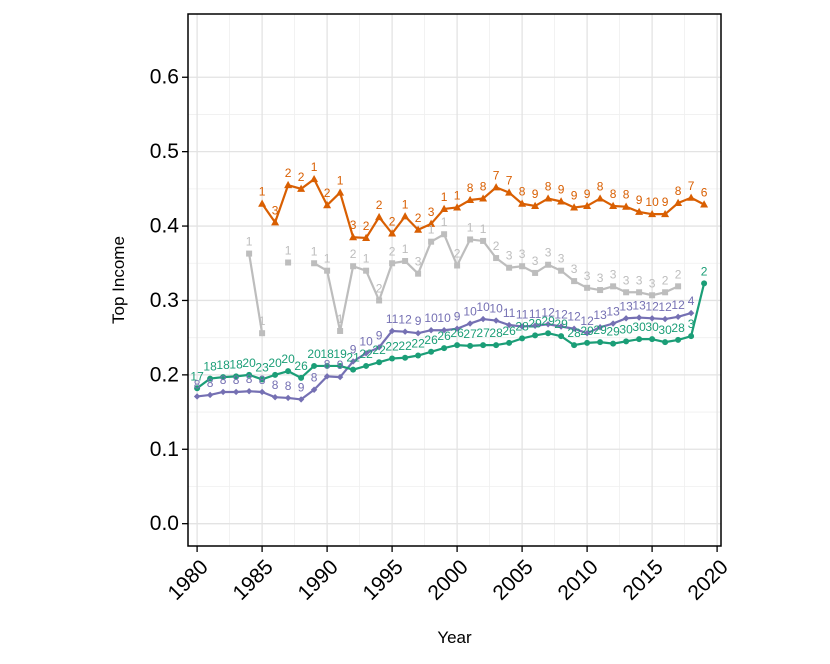  Describe the element at coordinates (626, 306) in the screenshot. I see `data-label: 13` at that location.